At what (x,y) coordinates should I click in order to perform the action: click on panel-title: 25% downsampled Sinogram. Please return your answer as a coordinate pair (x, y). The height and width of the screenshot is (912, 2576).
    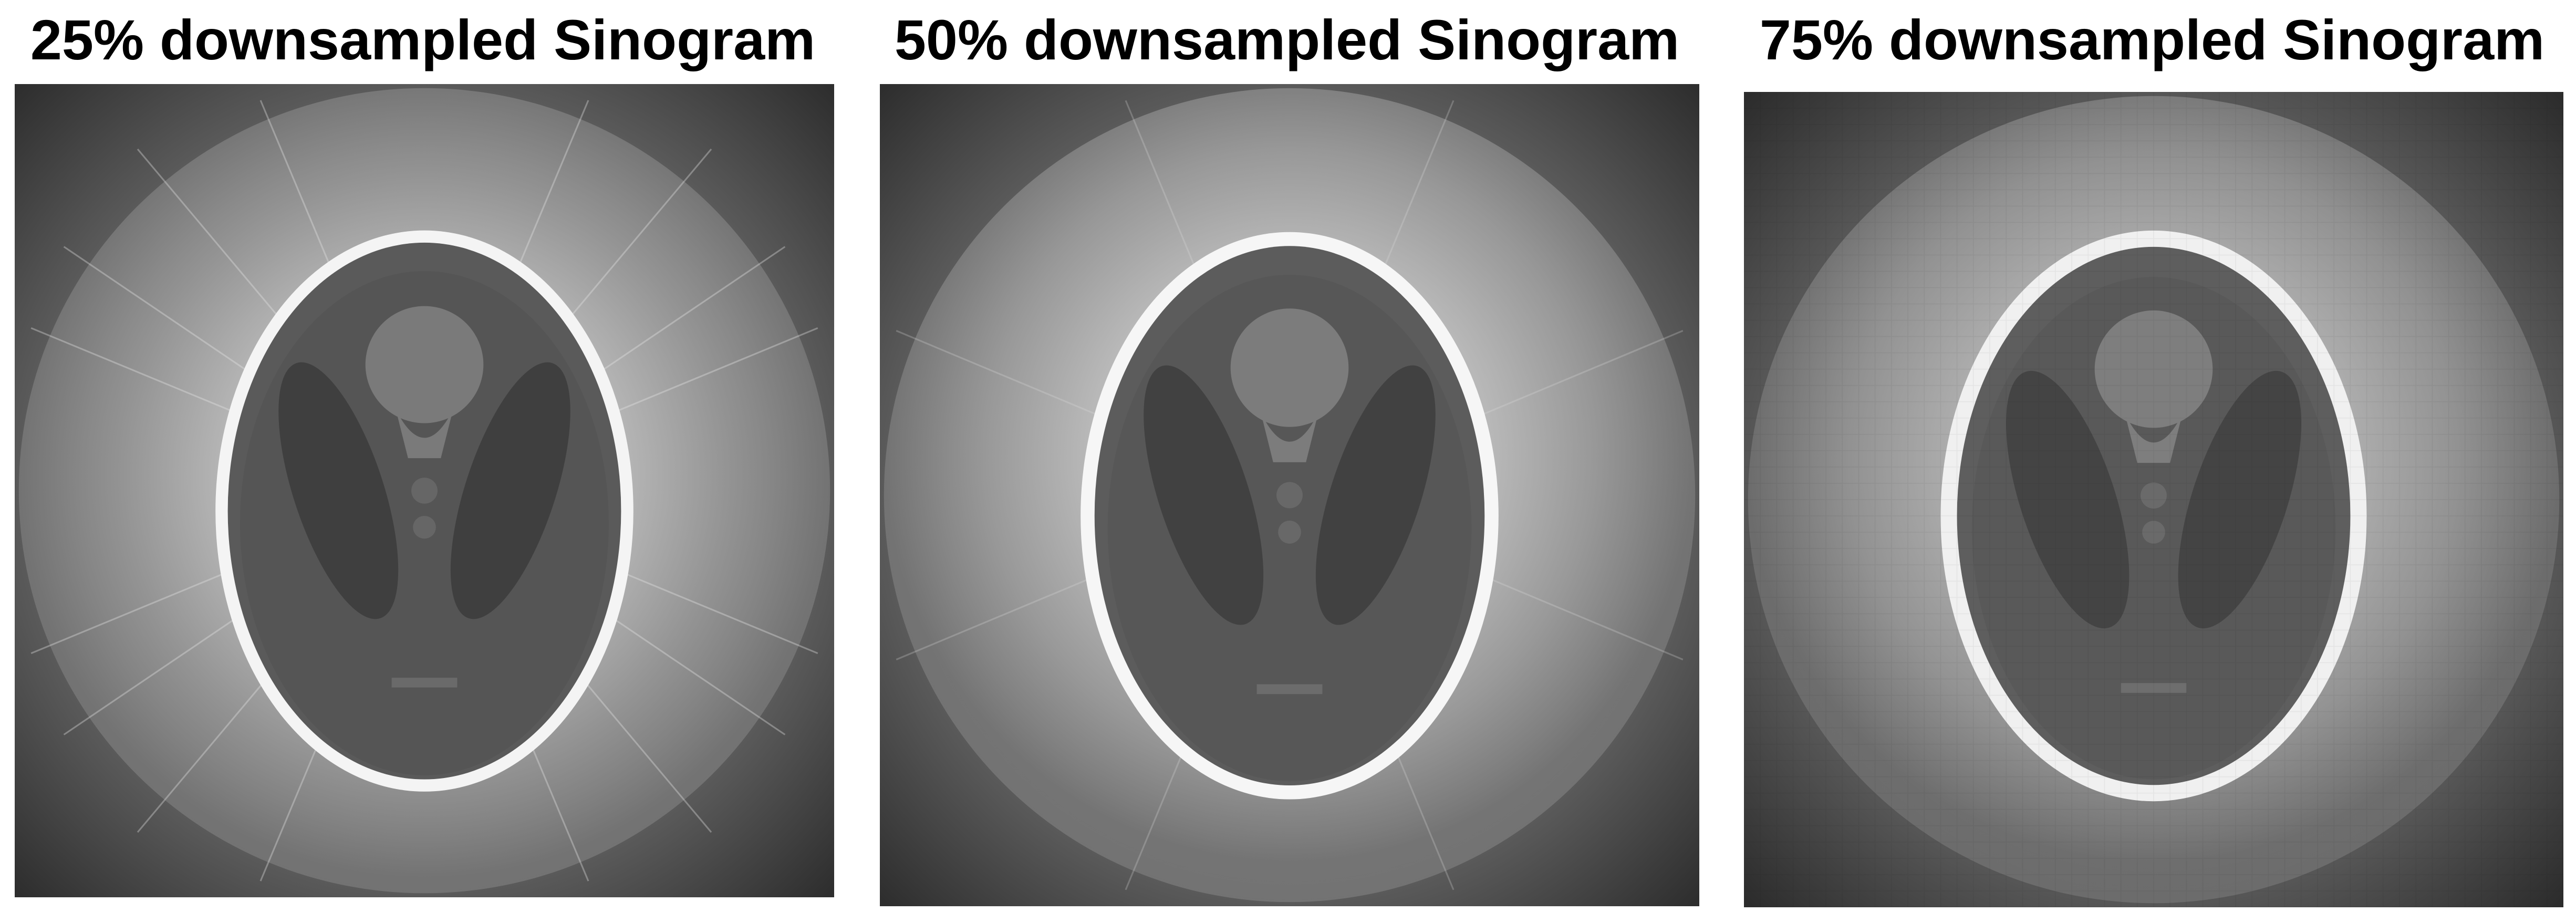
    Looking at the image, I should click on (423, 39).